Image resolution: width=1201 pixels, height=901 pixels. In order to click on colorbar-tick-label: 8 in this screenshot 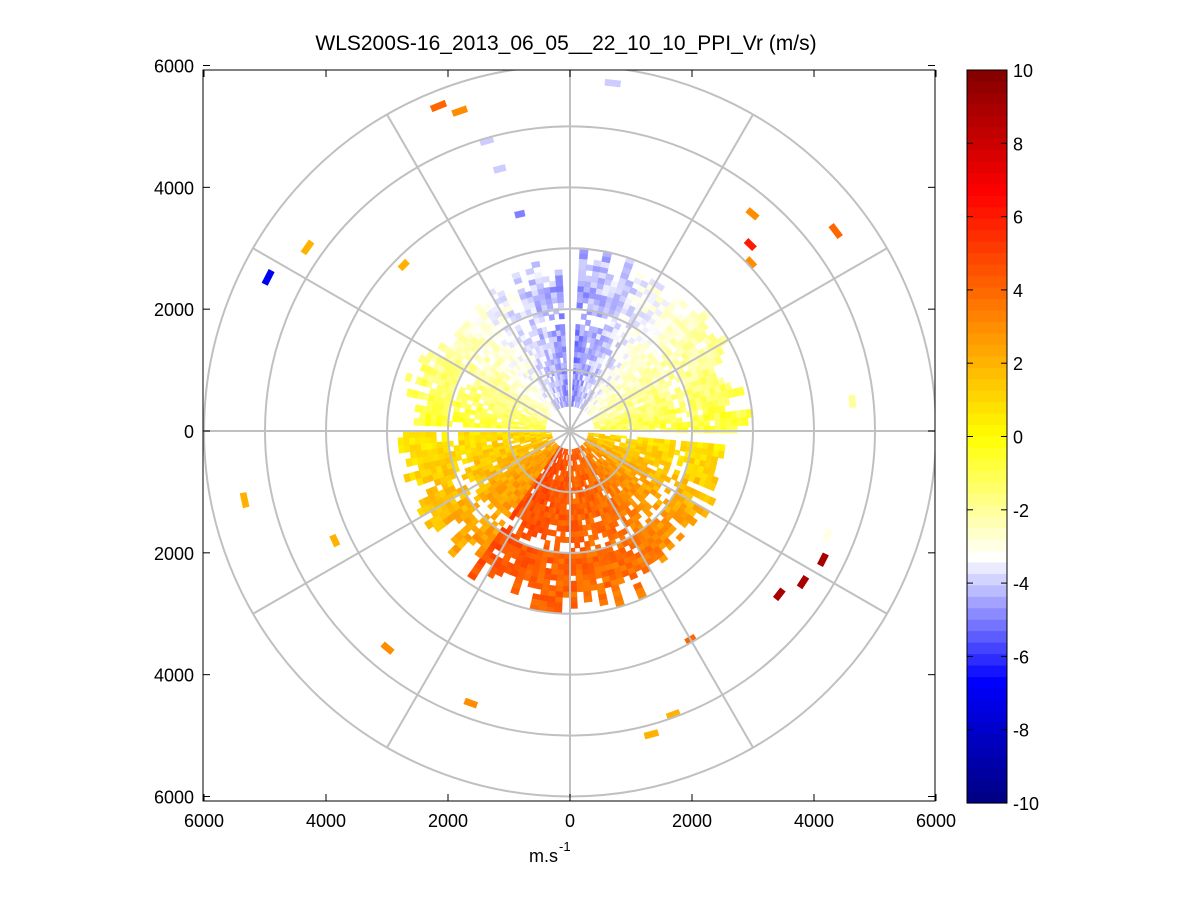, I will do `click(1018, 144)`.